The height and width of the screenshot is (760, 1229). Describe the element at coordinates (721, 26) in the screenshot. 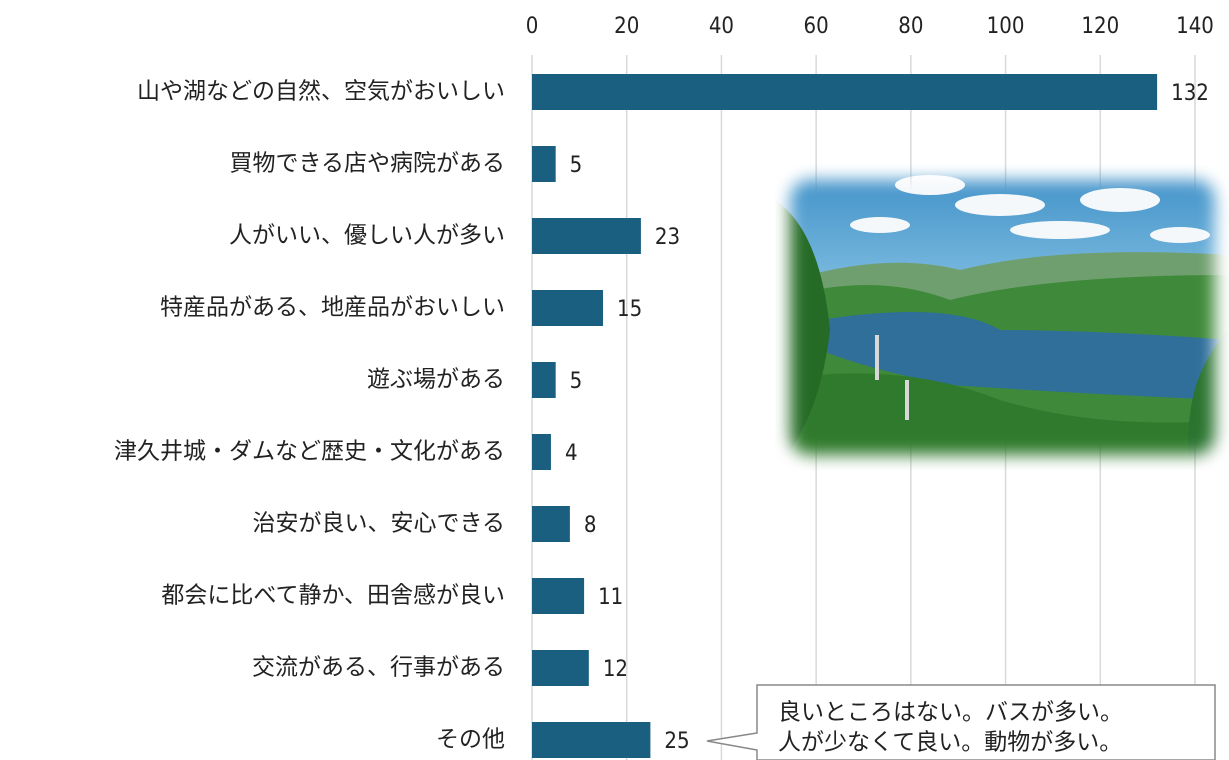

I see `x-tick-label: 40` at that location.